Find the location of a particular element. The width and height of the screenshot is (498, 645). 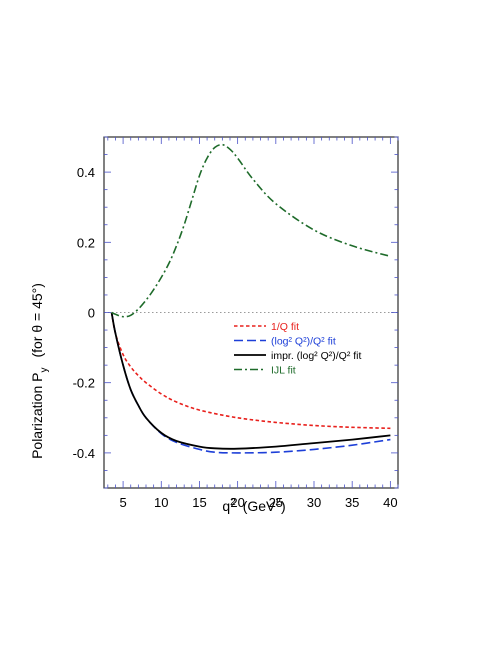

y-axis-title-main: Polarization P is located at coordinates (37, 416).